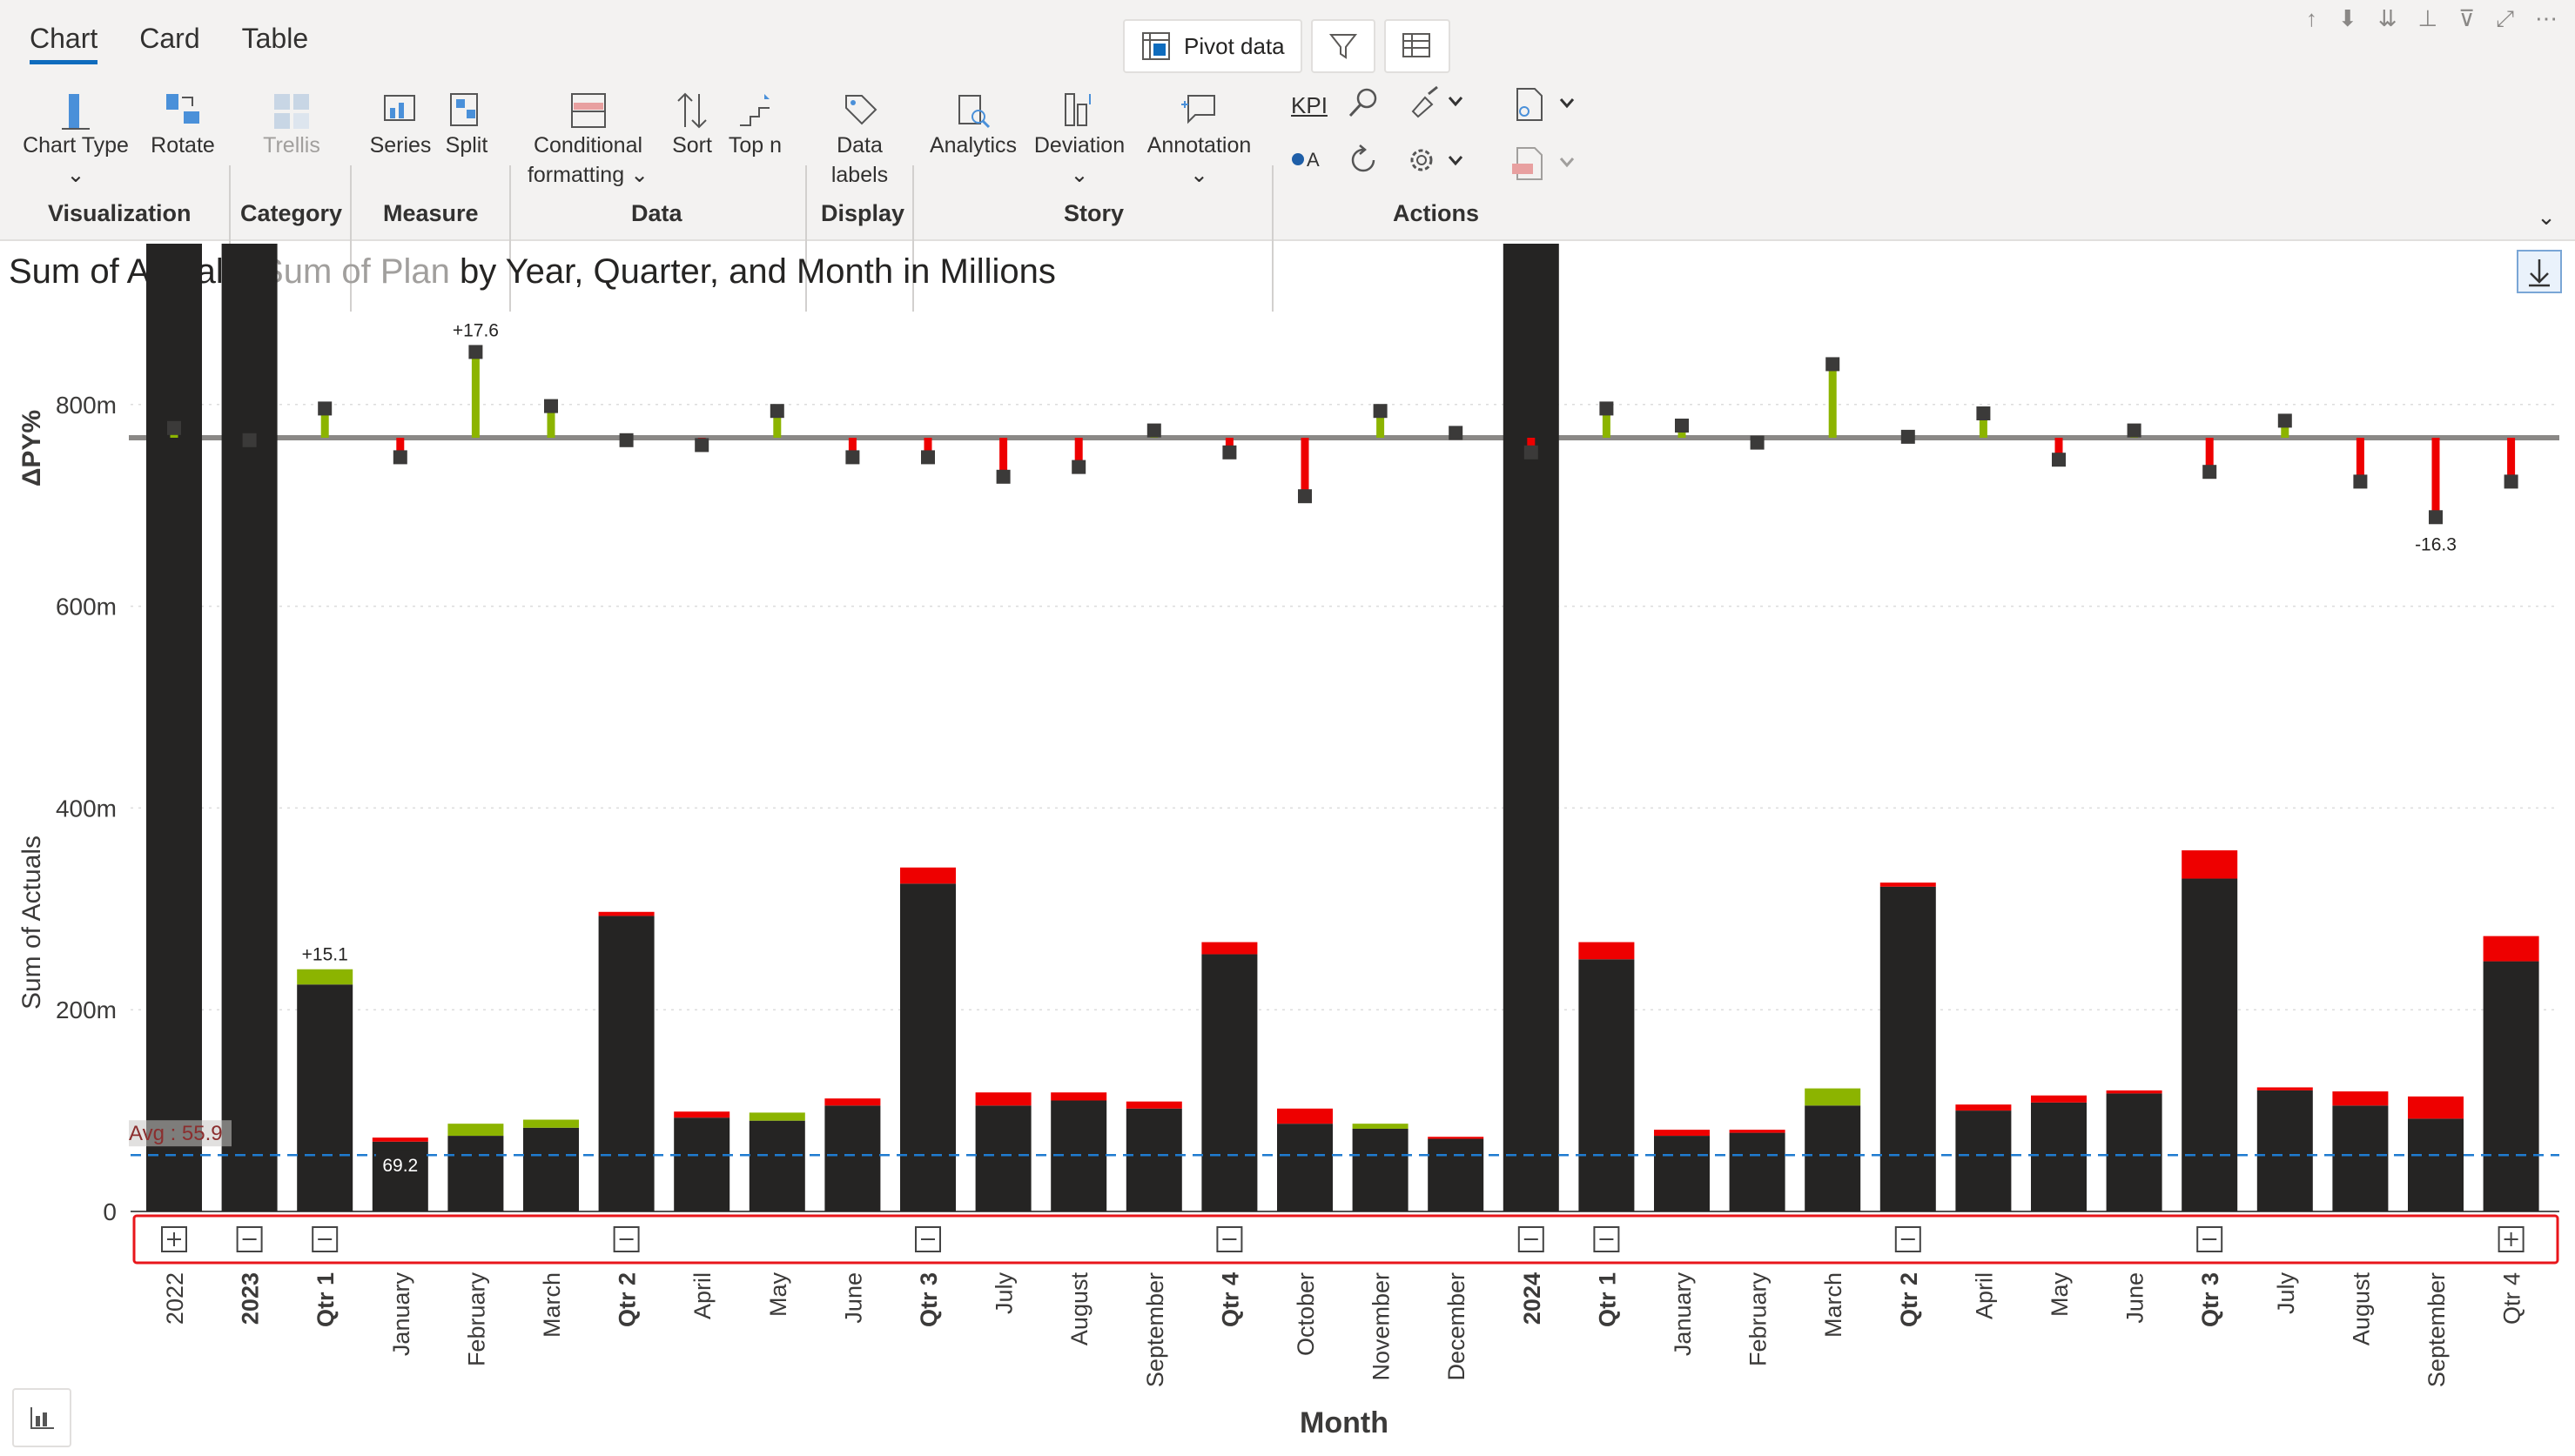 The height and width of the screenshot is (1456, 2575). I want to click on export-pdf-button, so click(1543, 167).